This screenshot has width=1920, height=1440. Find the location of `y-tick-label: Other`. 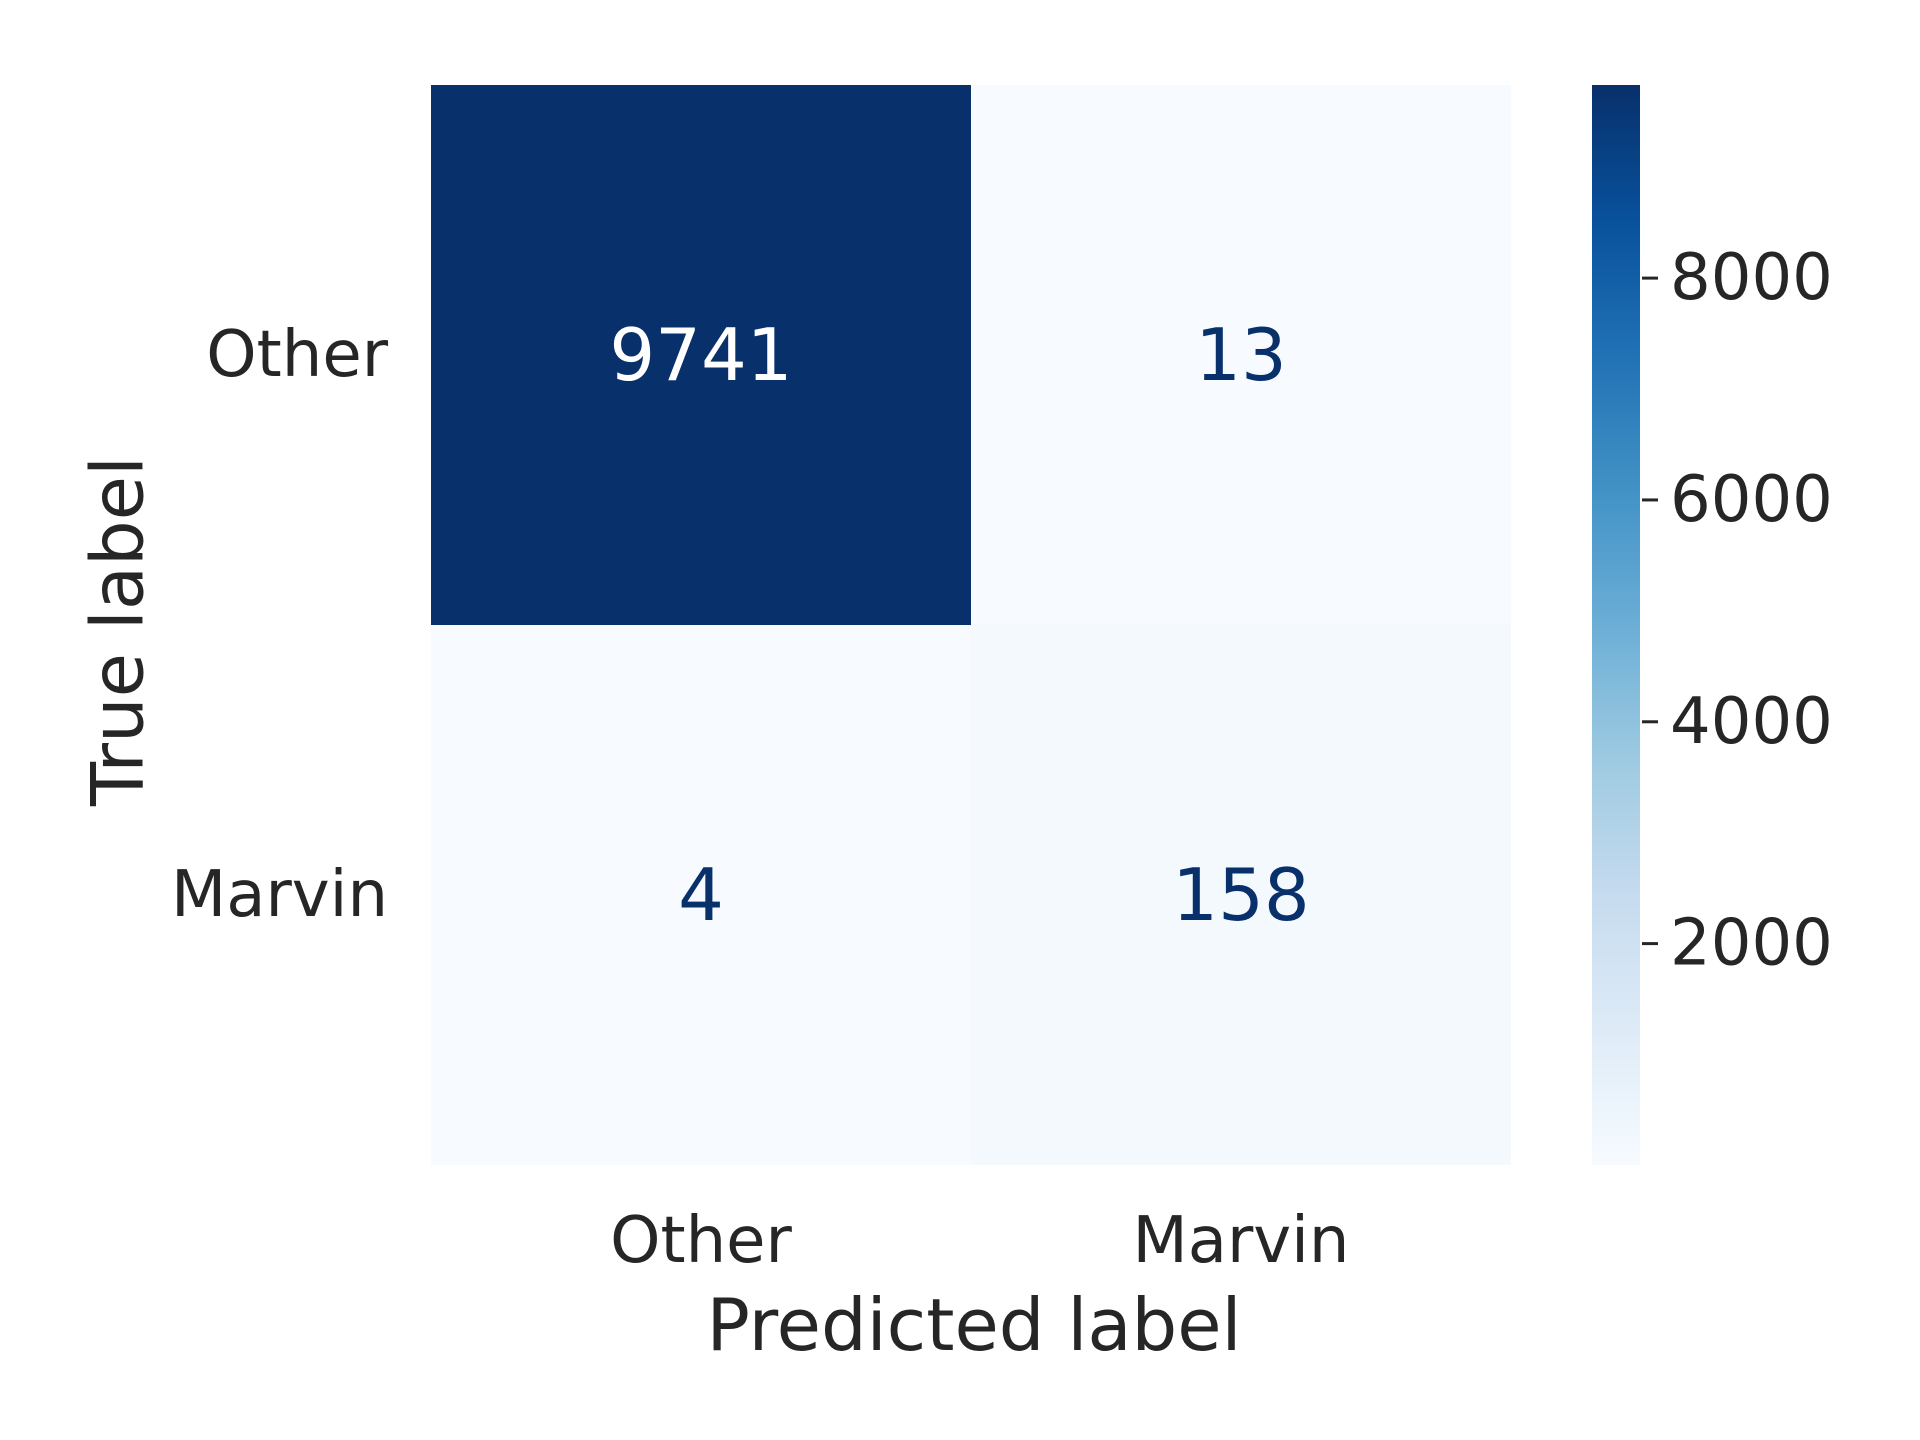

y-tick-label: Other is located at coordinates (297, 355).